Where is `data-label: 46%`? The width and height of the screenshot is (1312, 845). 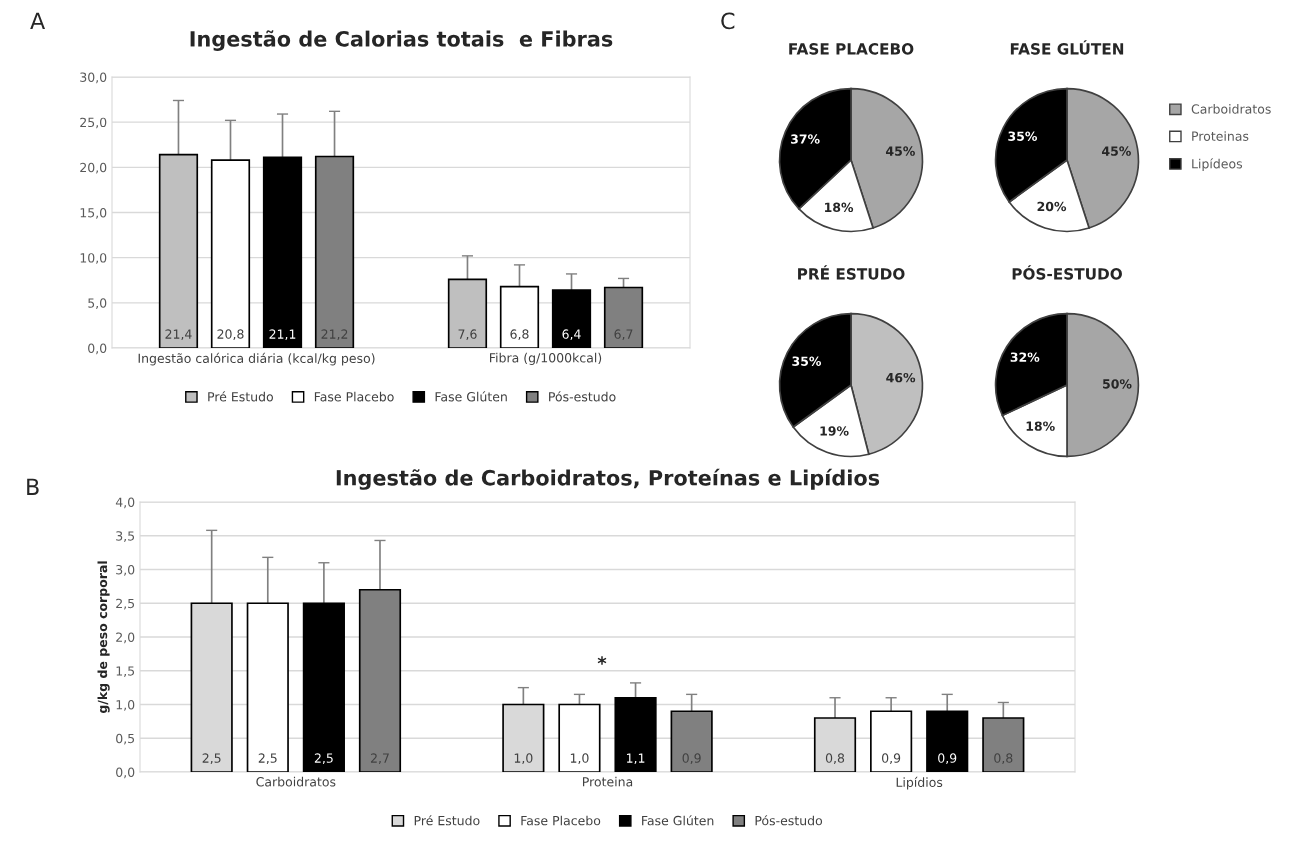 data-label: 46% is located at coordinates (901, 377).